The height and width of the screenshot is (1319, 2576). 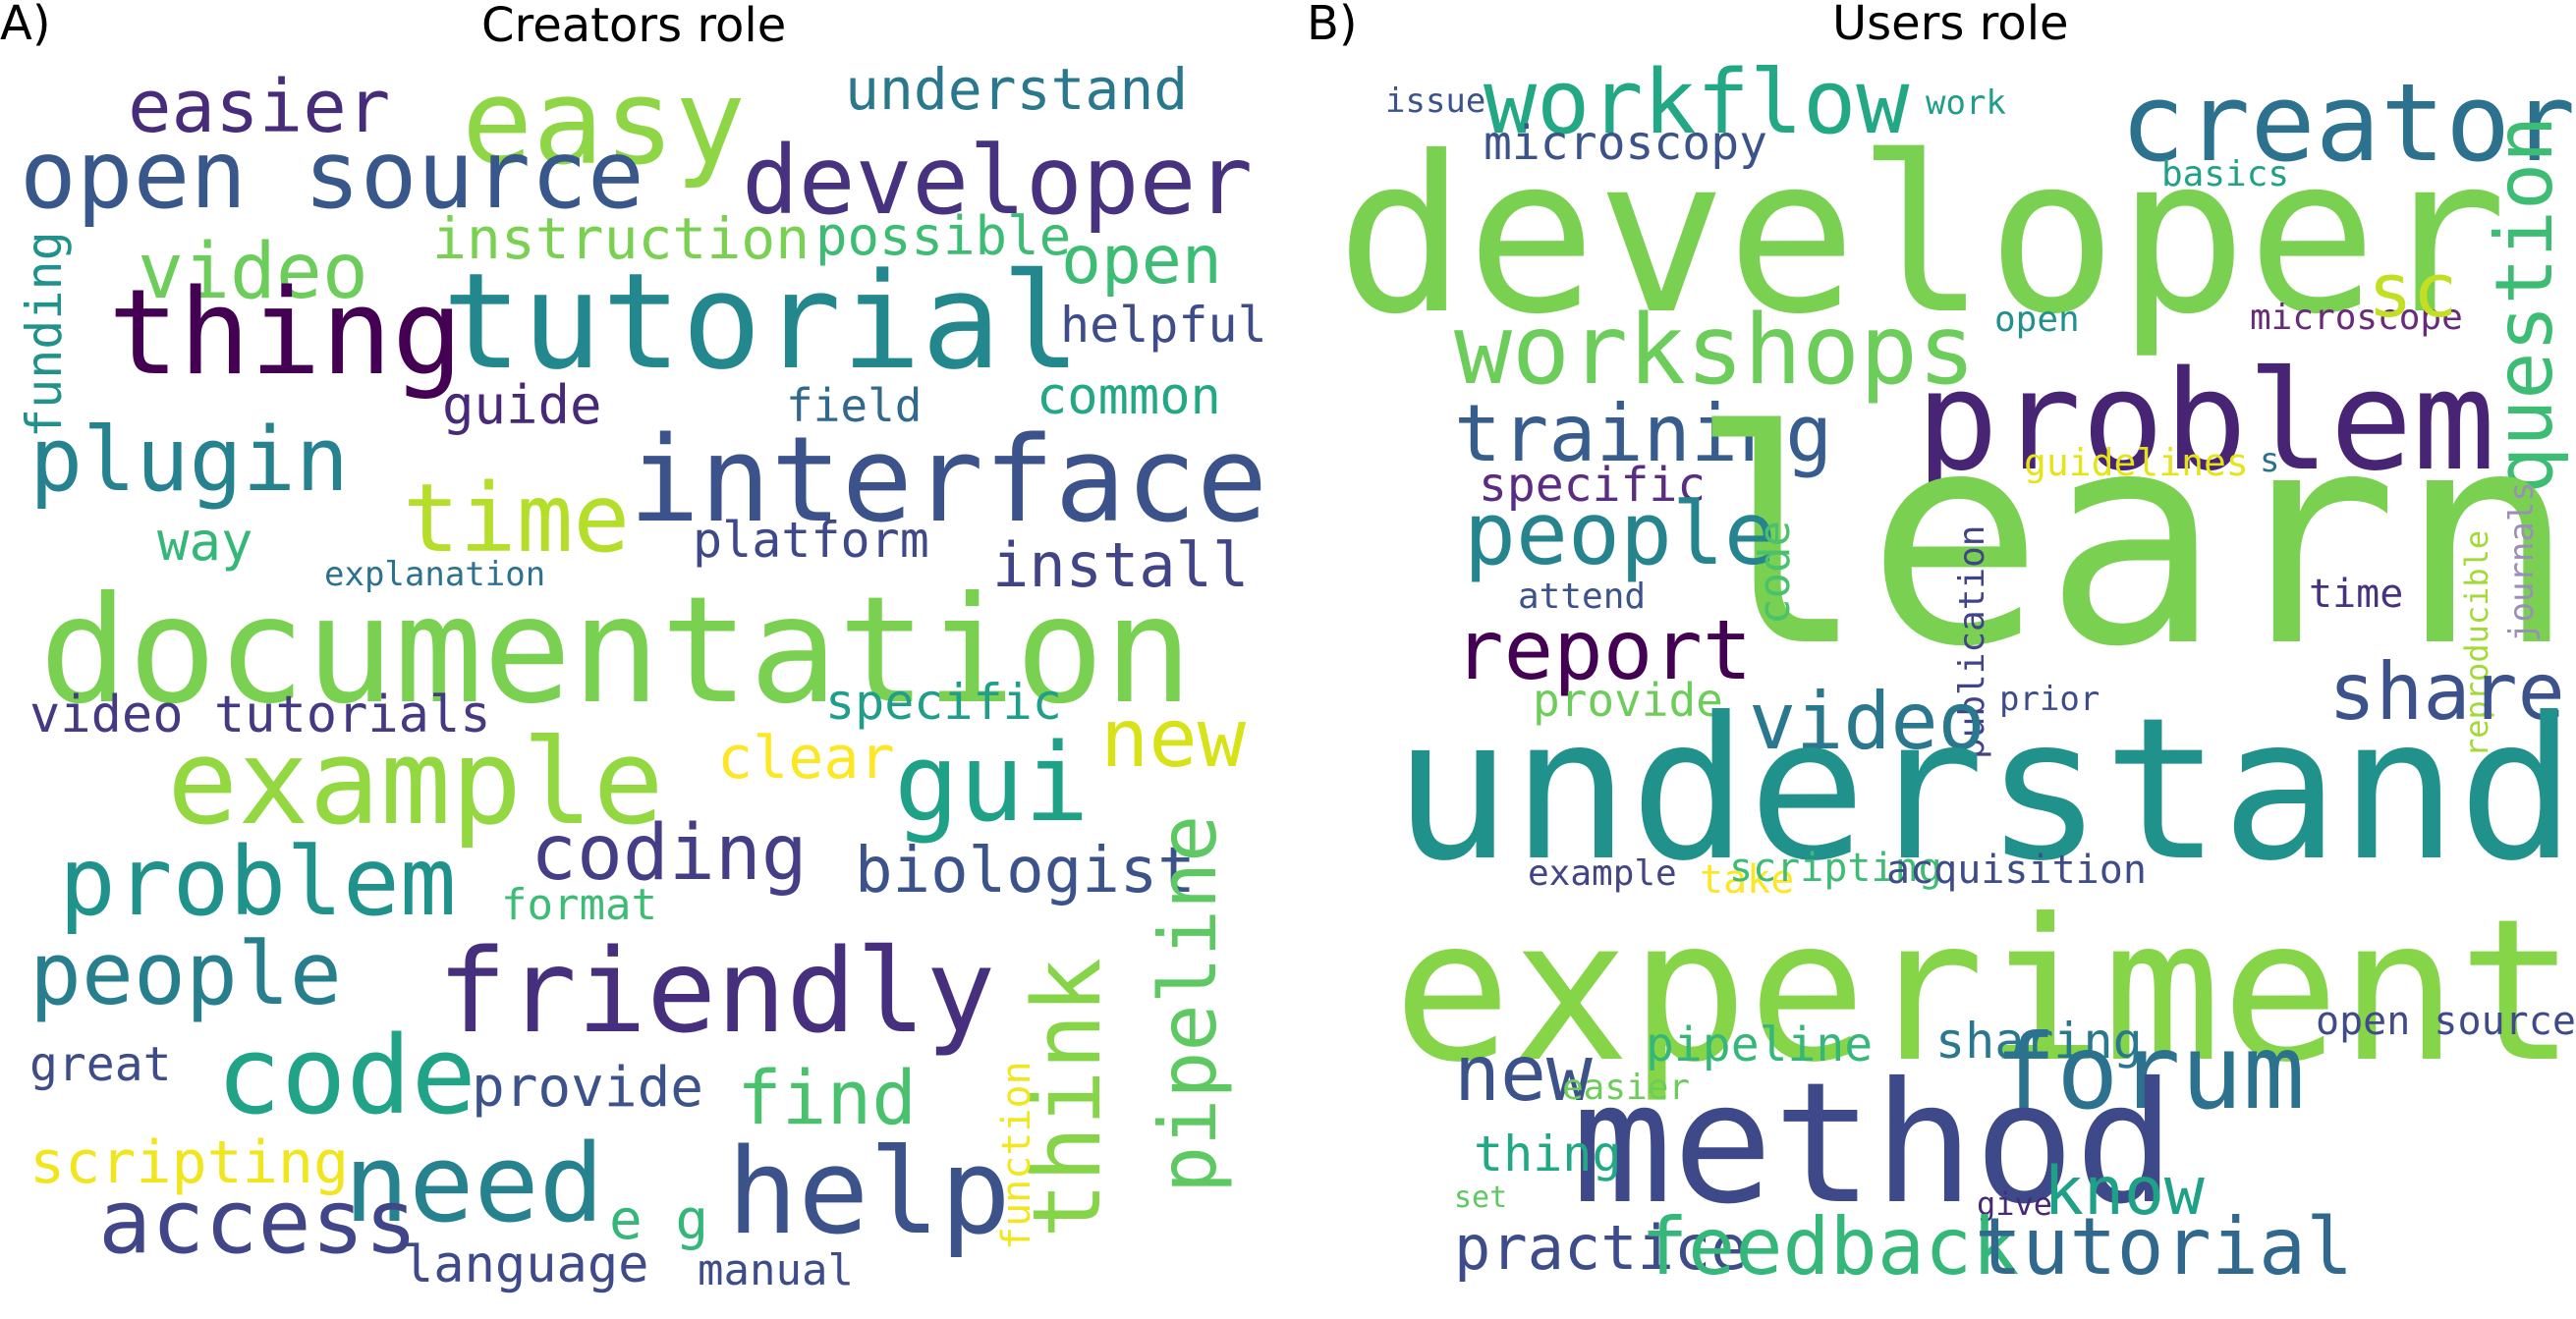 I want to click on cloud-word: e g, so click(x=659, y=1220).